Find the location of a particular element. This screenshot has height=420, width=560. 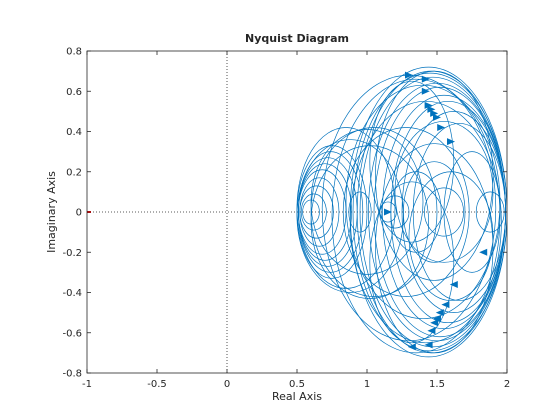

y-tick-label: -0.4 is located at coordinates (72, 293).